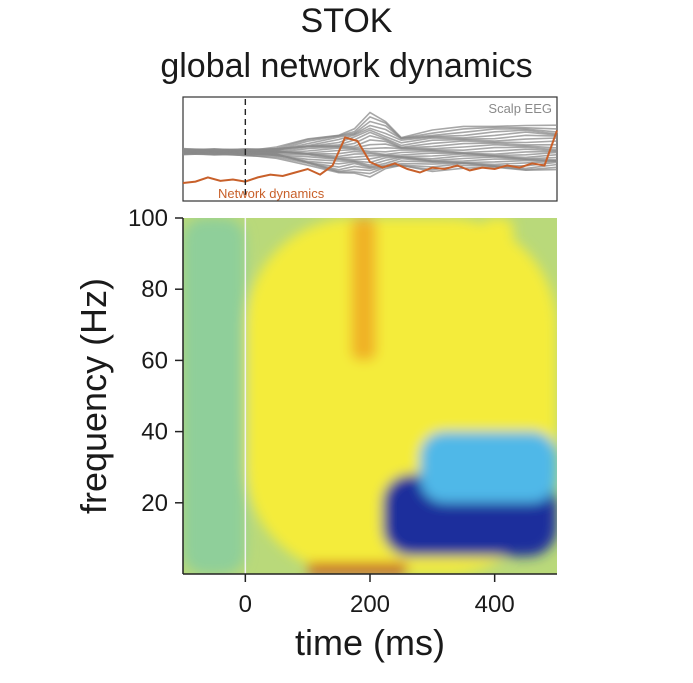 Image resolution: width=693 pixels, height=683 pixels. What do you see at coordinates (154, 432) in the screenshot?
I see `y-tick-label: 40` at bounding box center [154, 432].